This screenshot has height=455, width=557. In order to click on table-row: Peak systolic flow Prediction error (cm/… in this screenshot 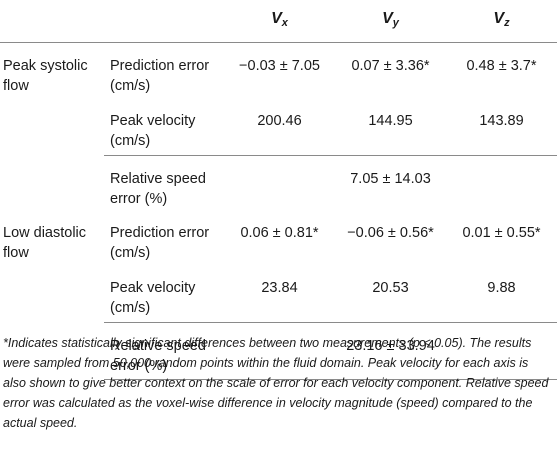, I will do `click(278, 71)`.